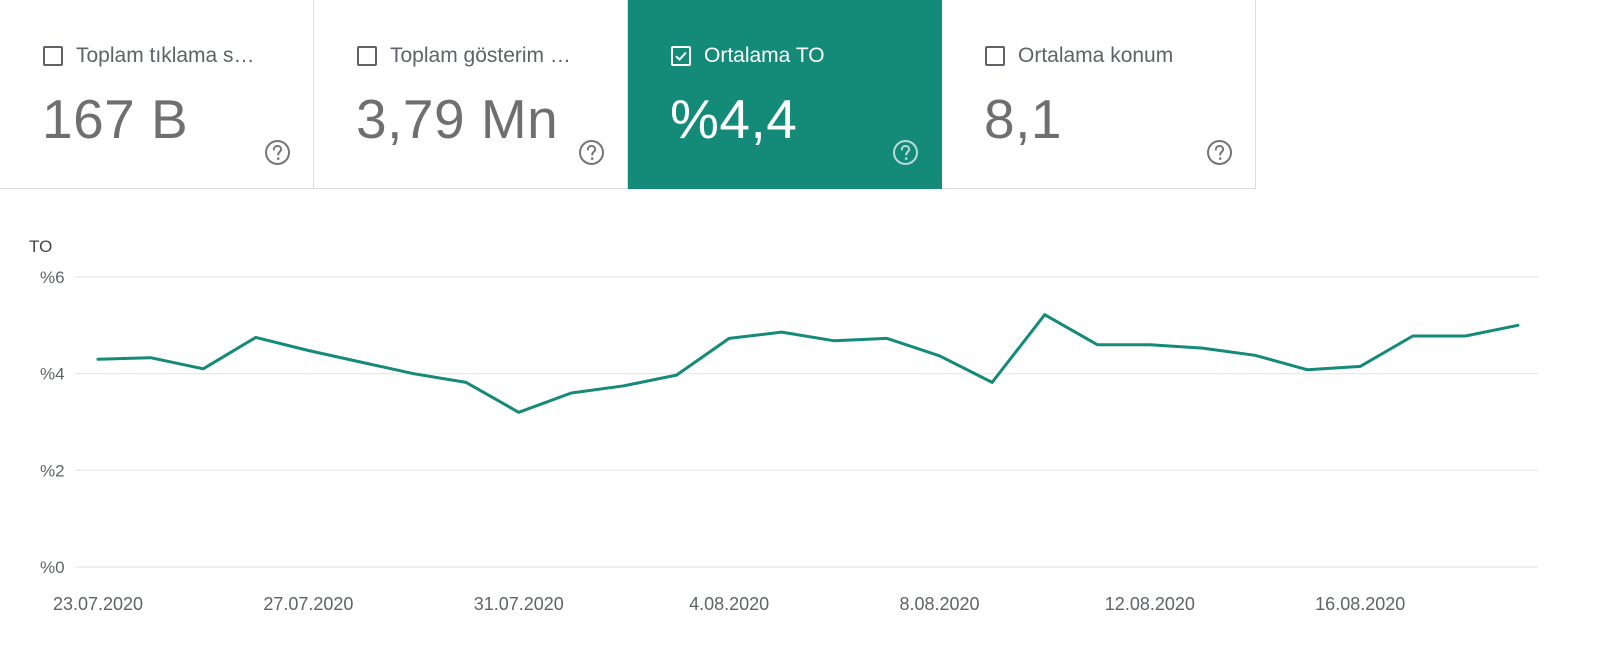 Image resolution: width=1600 pixels, height=666 pixels. Describe the element at coordinates (1099, 94) in the screenshot. I see `metric-card-position: Ortalama konum 8,1` at that location.